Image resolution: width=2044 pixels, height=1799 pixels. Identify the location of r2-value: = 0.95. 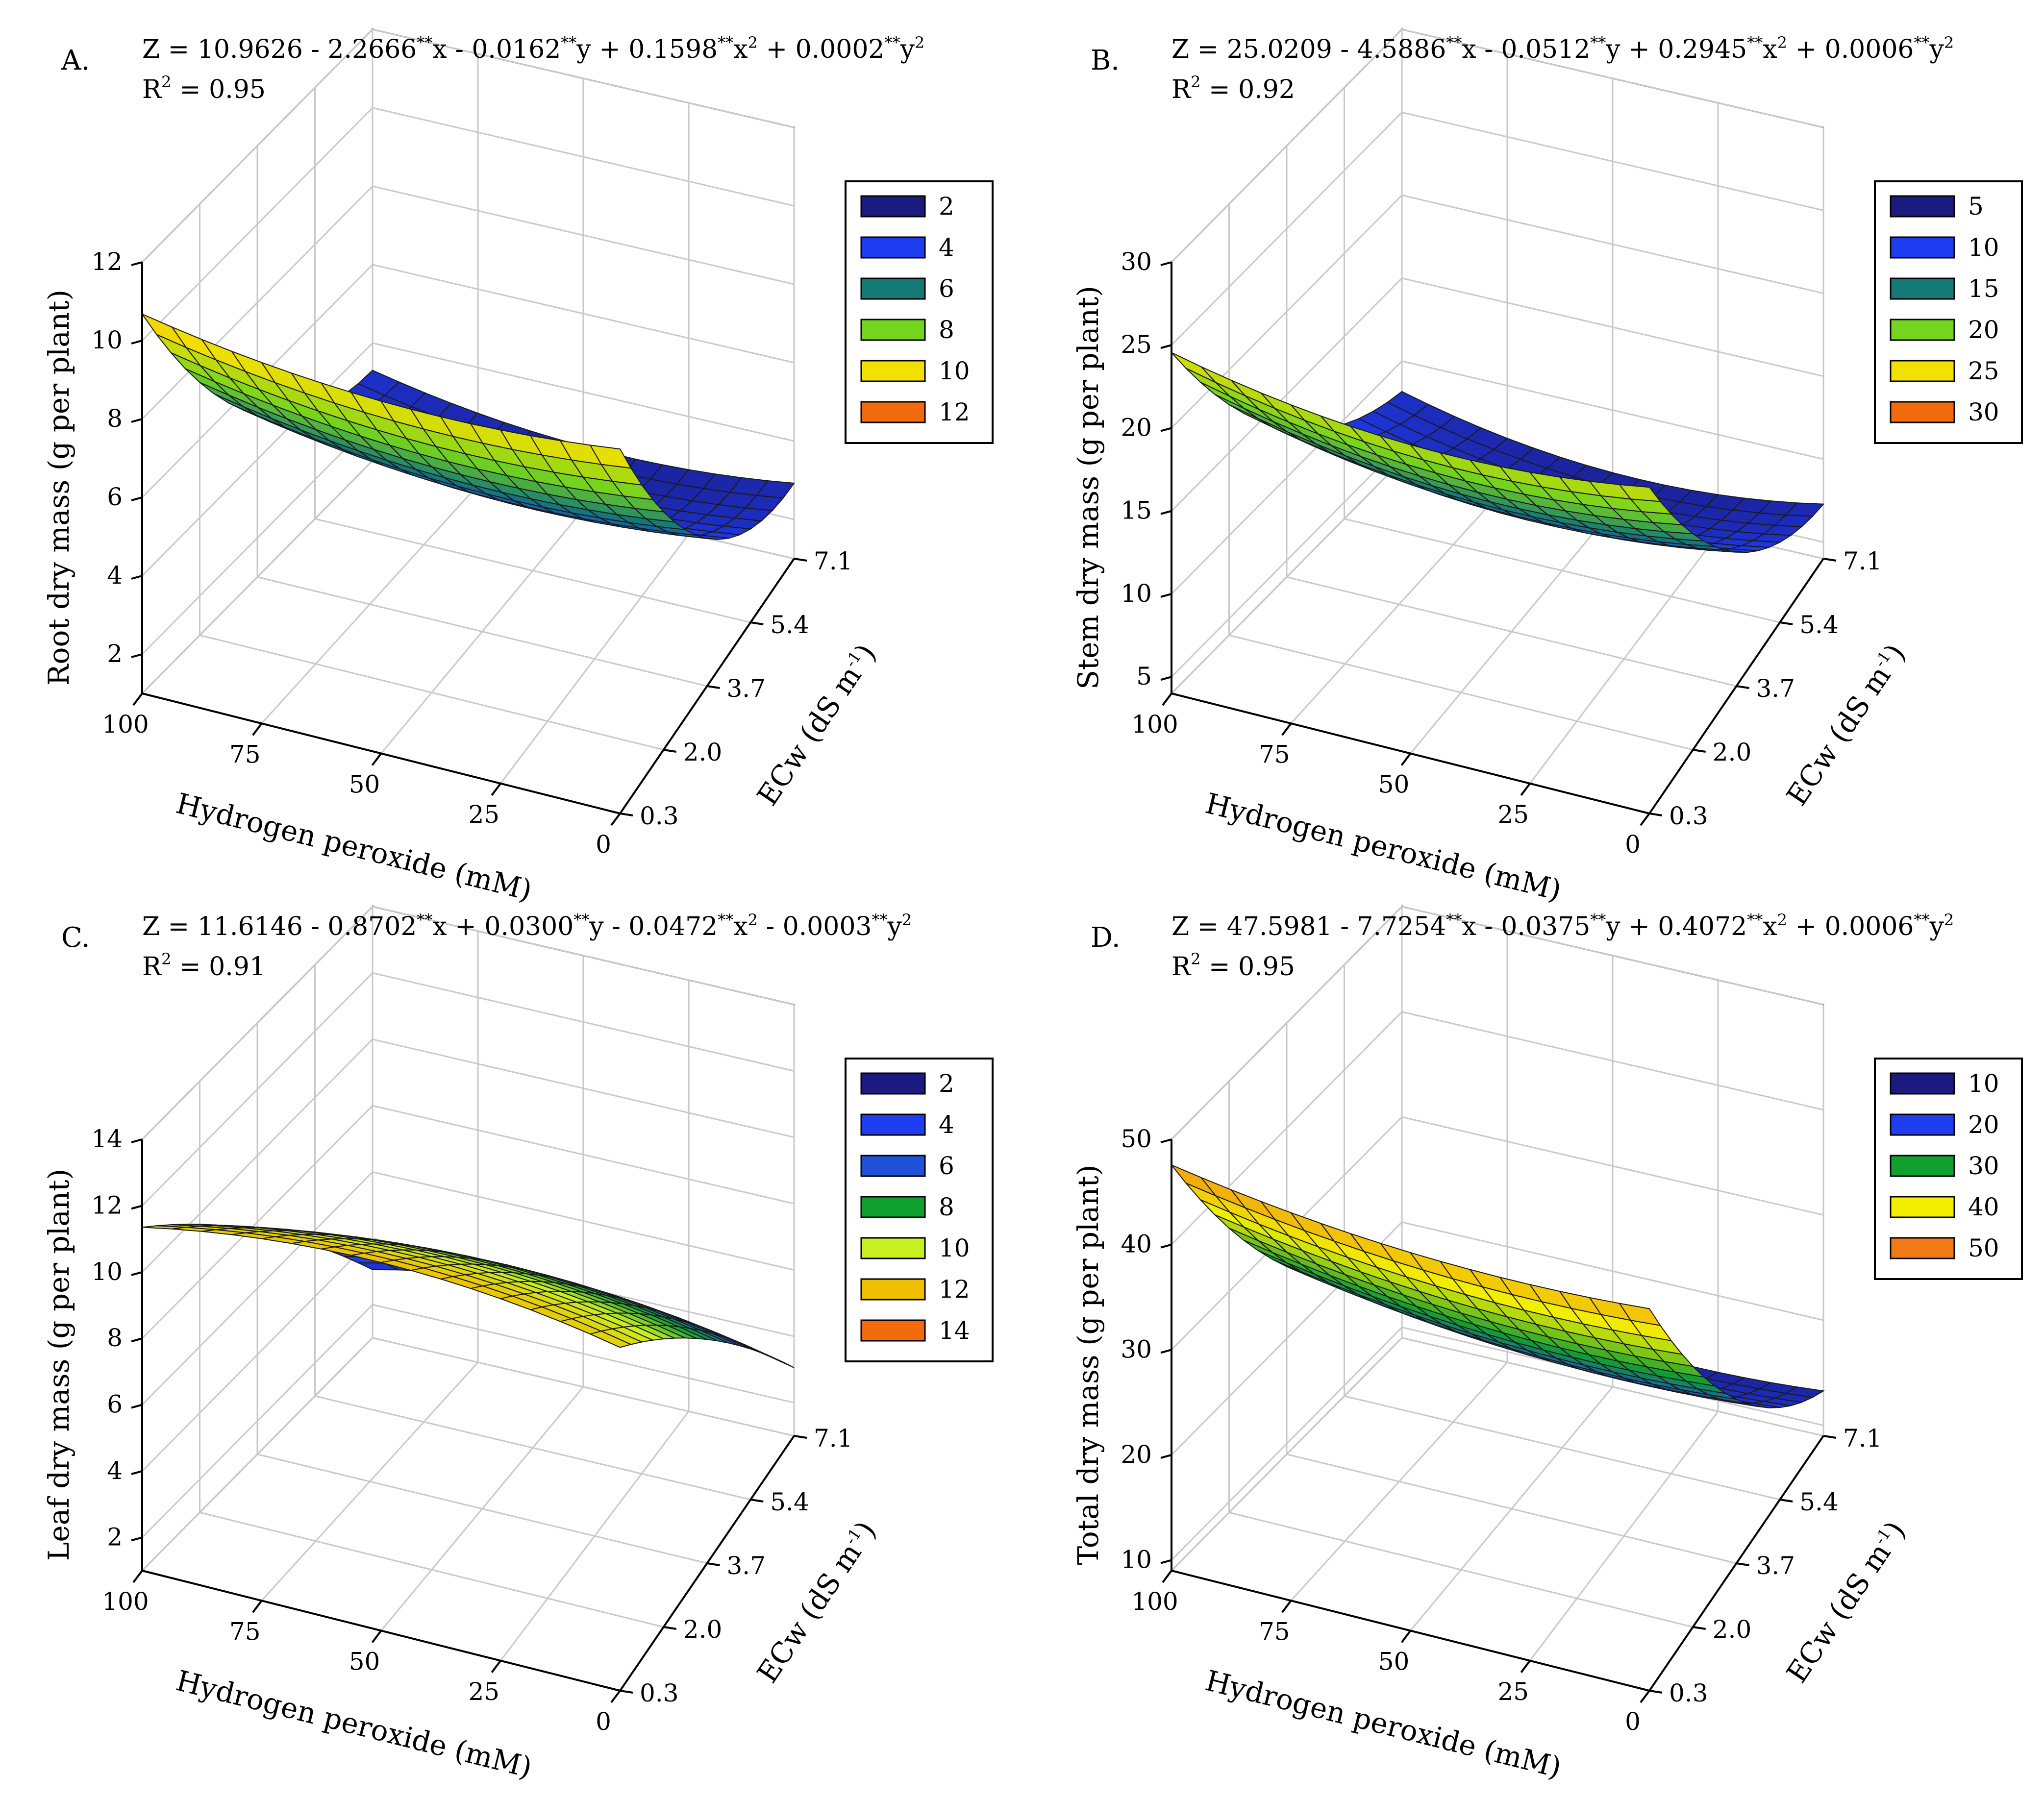
(219, 89).